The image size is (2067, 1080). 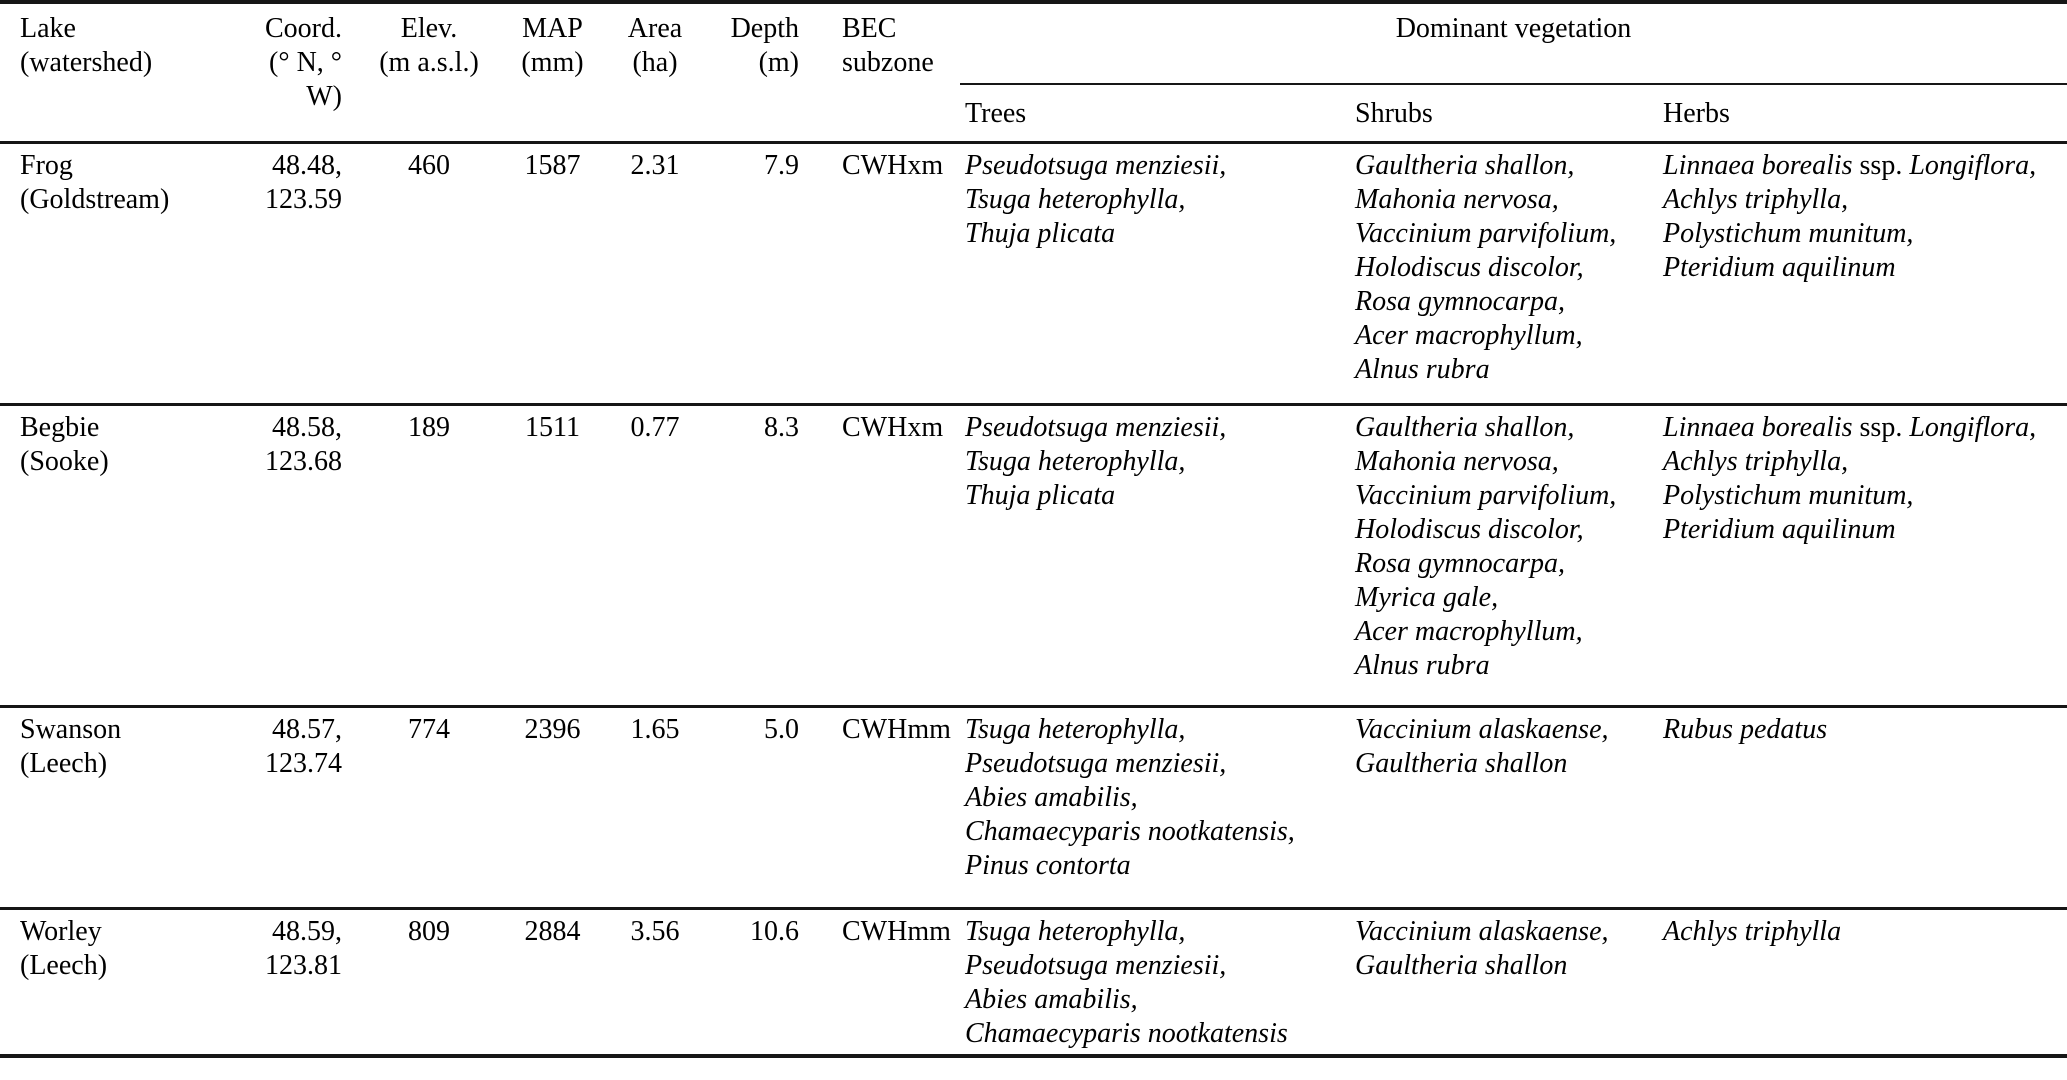 I want to click on col-header-line: (m a.s.l.), so click(x=429, y=62).